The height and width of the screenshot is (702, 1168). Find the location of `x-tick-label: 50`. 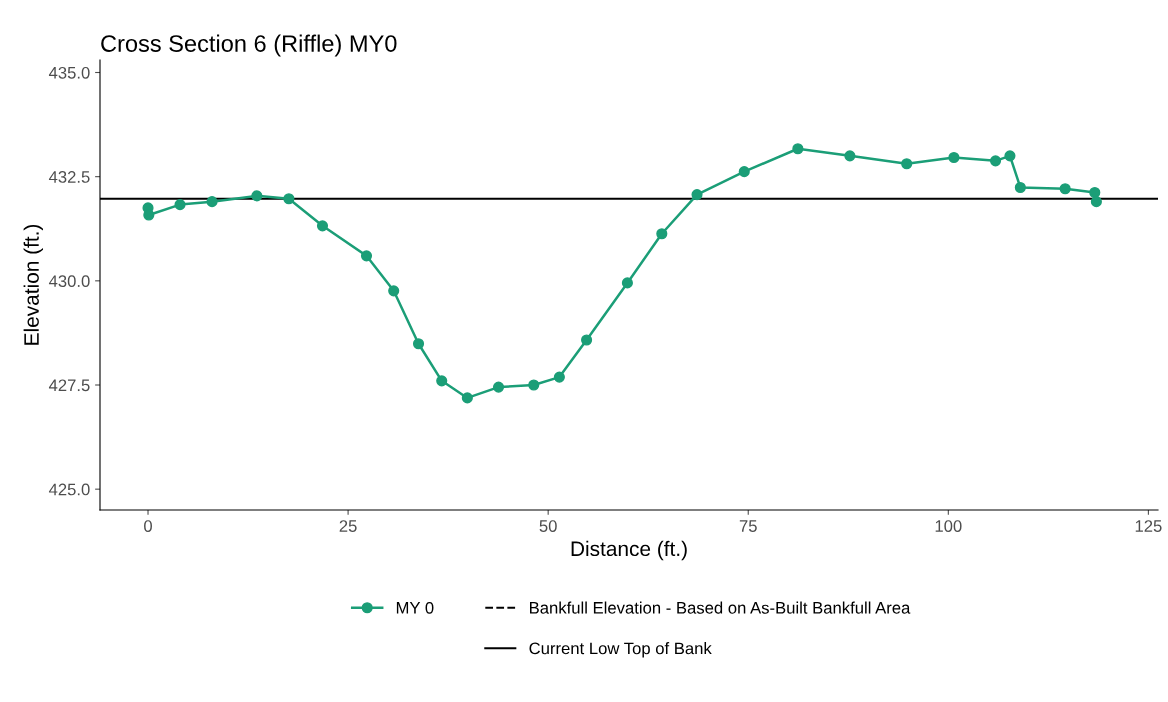

x-tick-label: 50 is located at coordinates (548, 526).